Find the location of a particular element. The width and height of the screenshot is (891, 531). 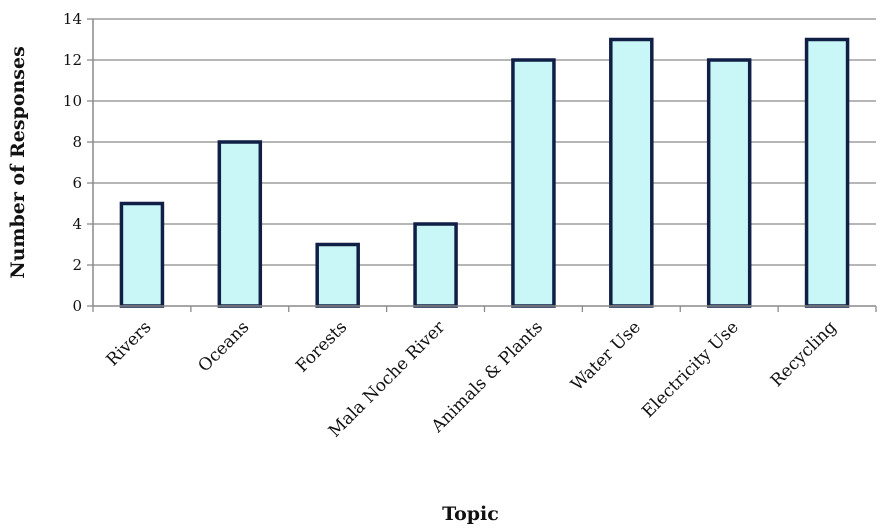

y-tick-labels: 0 2 4 6 8 10 12 14 is located at coordinates (72, 162).